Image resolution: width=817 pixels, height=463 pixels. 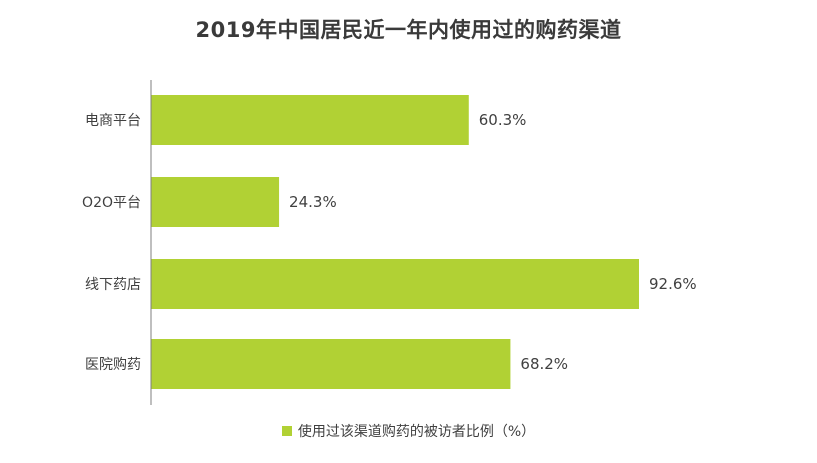 I want to click on category-label-1: O2O平台, so click(x=111, y=203).